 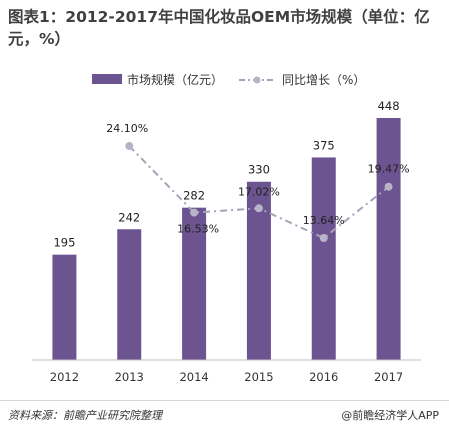 I want to click on x-tick-label: 2017, so click(x=388, y=377).